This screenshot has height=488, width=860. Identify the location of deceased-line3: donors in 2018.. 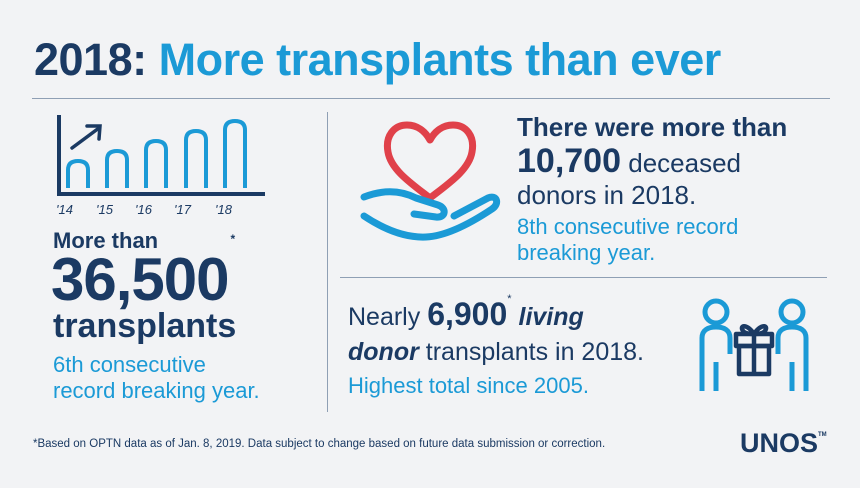
(607, 195).